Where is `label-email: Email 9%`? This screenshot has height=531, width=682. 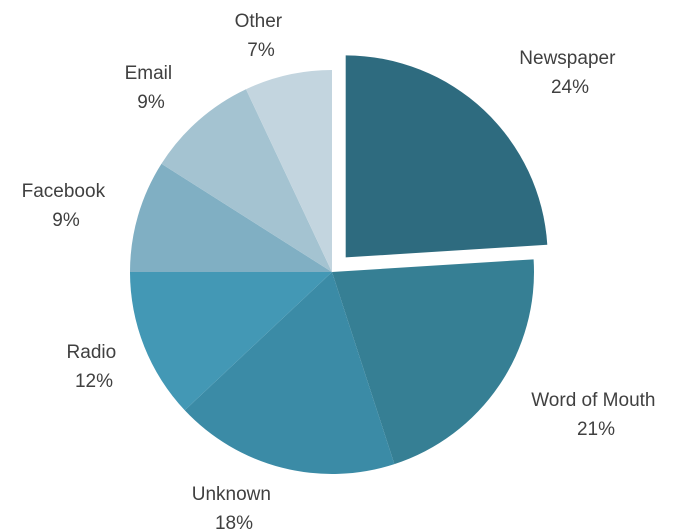
label-email: Email 9% is located at coordinates (151, 88).